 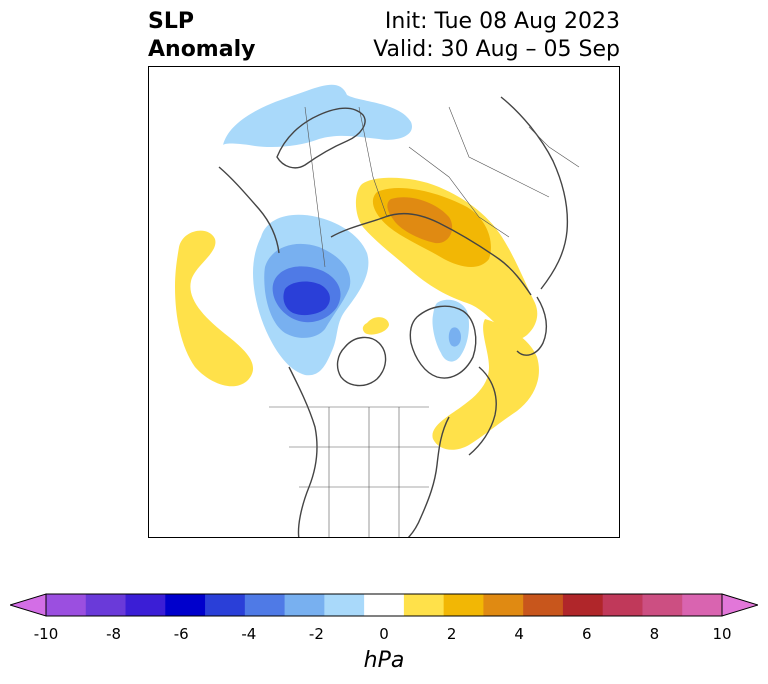 I want to click on colorbar-extend-high, so click(x=739, y=605).